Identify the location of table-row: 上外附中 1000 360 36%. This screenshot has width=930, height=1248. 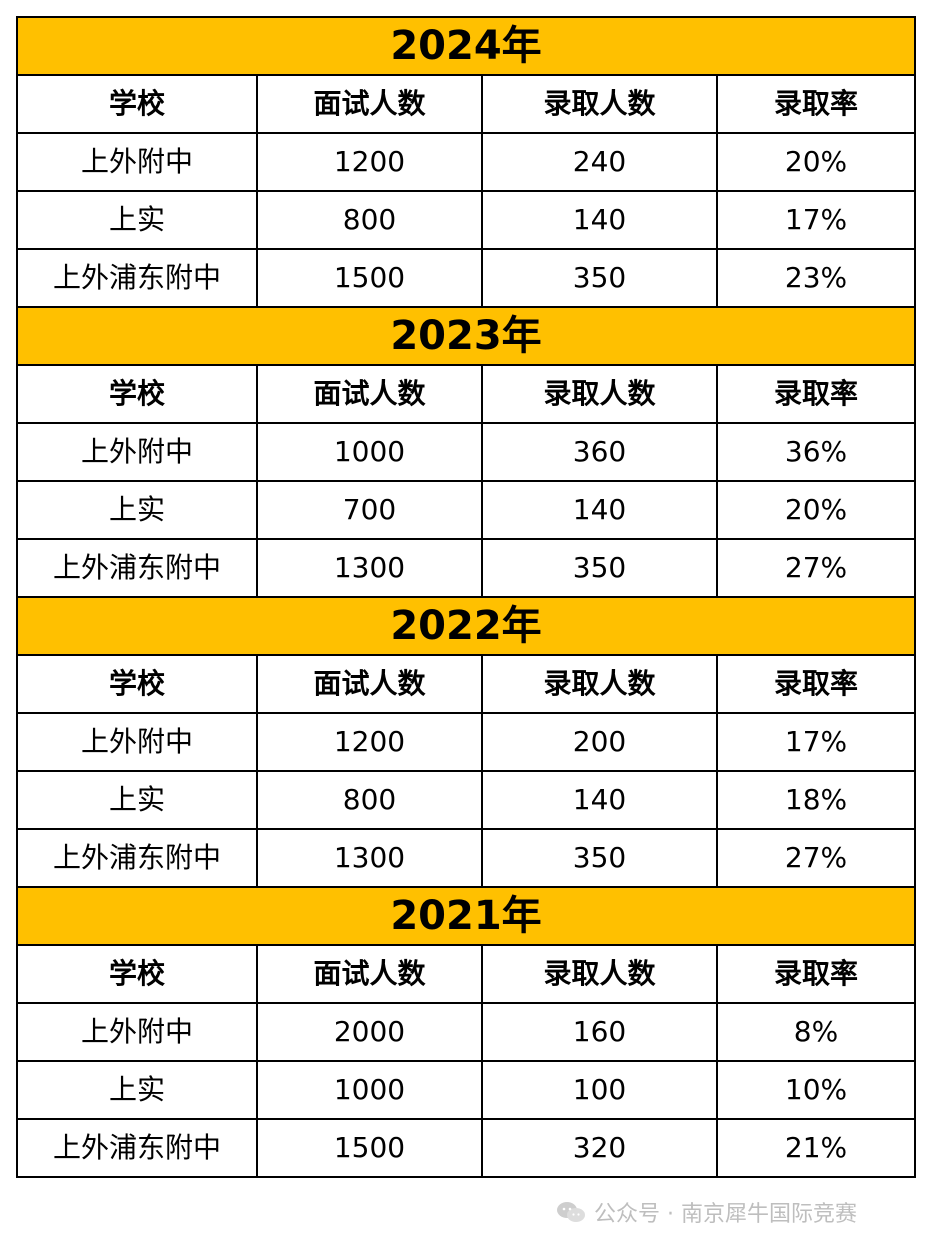
(466, 452).